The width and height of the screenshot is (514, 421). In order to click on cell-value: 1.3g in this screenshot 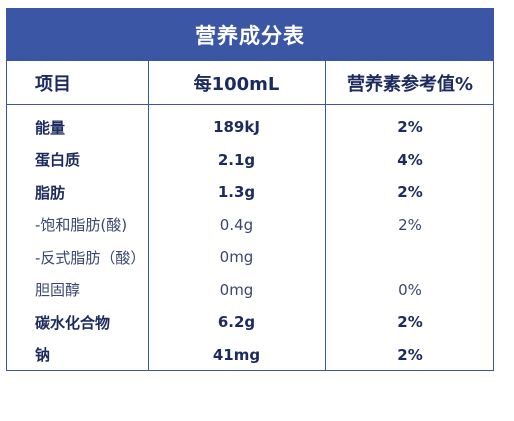, I will do `click(236, 192)`.